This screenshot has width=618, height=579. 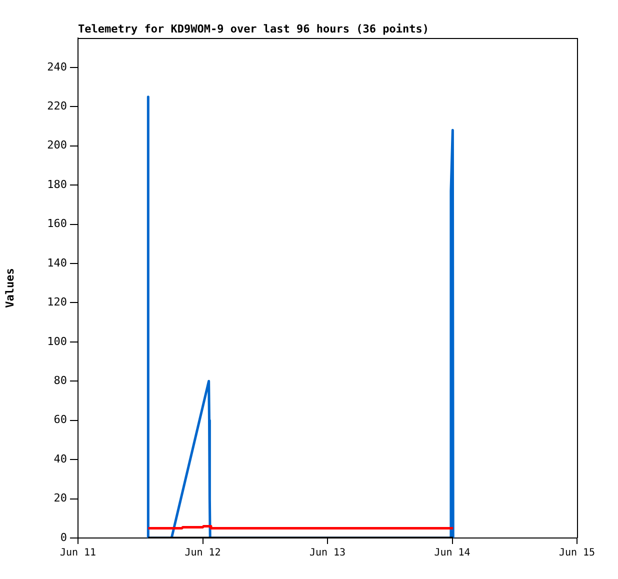 What do you see at coordinates (57, 145) in the screenshot?
I see `y-tick-label: 200` at bounding box center [57, 145].